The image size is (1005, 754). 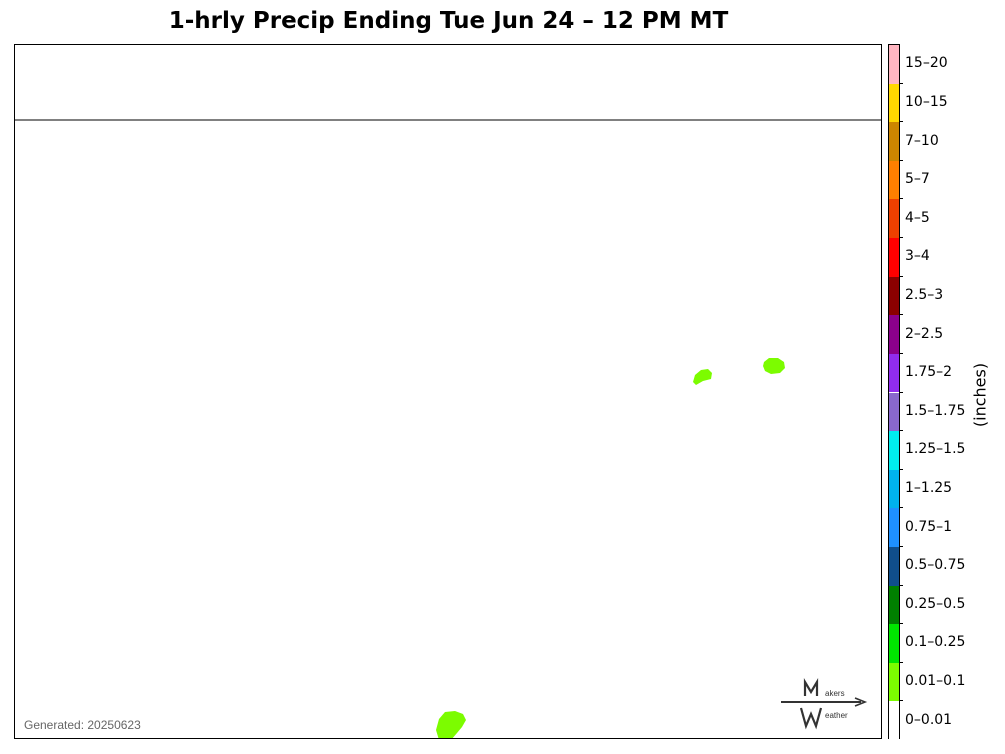 What do you see at coordinates (917, 217) in the screenshot?
I see `colorbar-bin-label: 4–5` at bounding box center [917, 217].